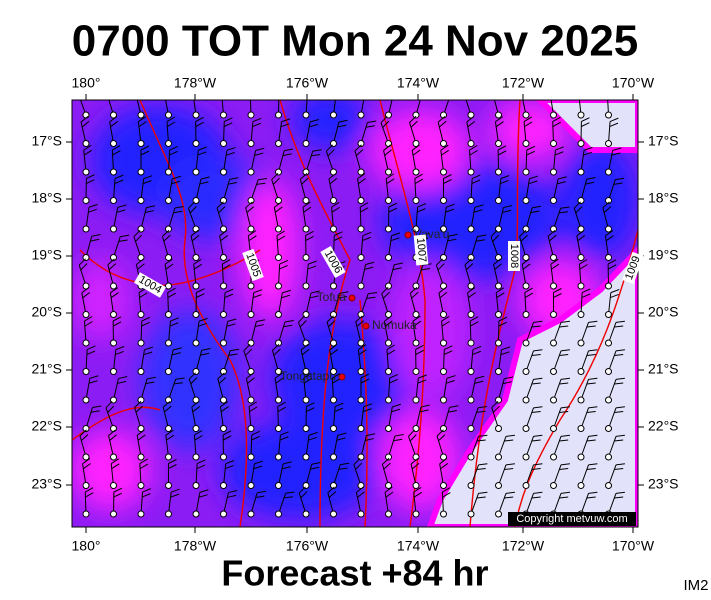 The width and height of the screenshot is (711, 600). Describe the element at coordinates (633, 83) in the screenshot. I see `lon-label-top: 170°W` at that location.